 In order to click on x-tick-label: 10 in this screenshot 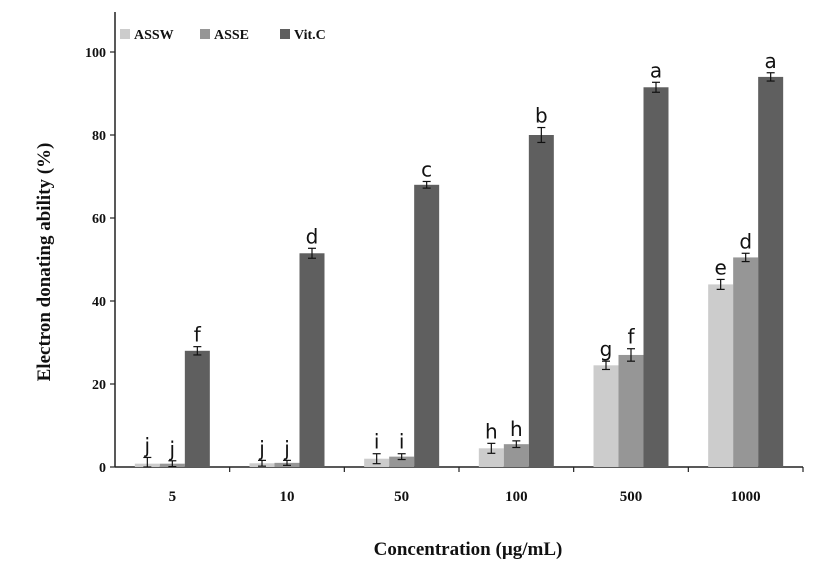, I will do `click(287, 497)`.